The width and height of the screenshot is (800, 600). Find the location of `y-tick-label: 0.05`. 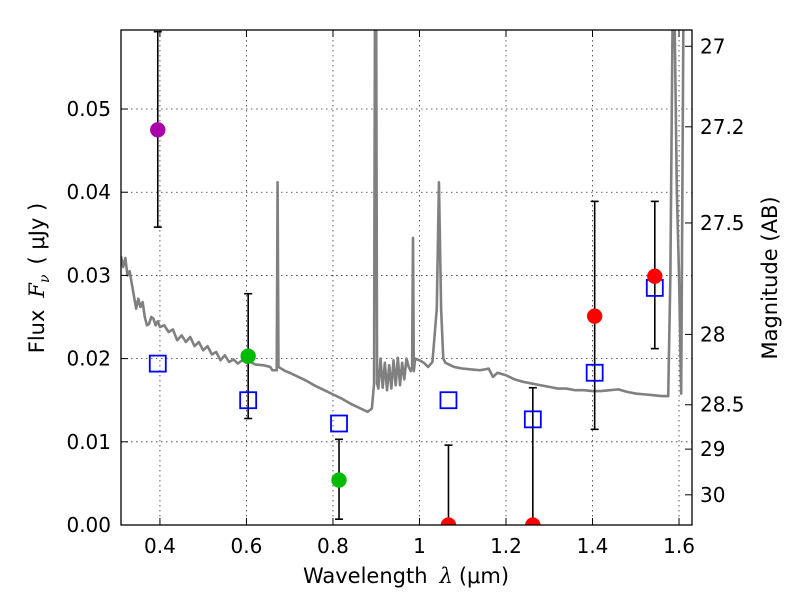

y-tick-label: 0.05 is located at coordinates (88, 109).